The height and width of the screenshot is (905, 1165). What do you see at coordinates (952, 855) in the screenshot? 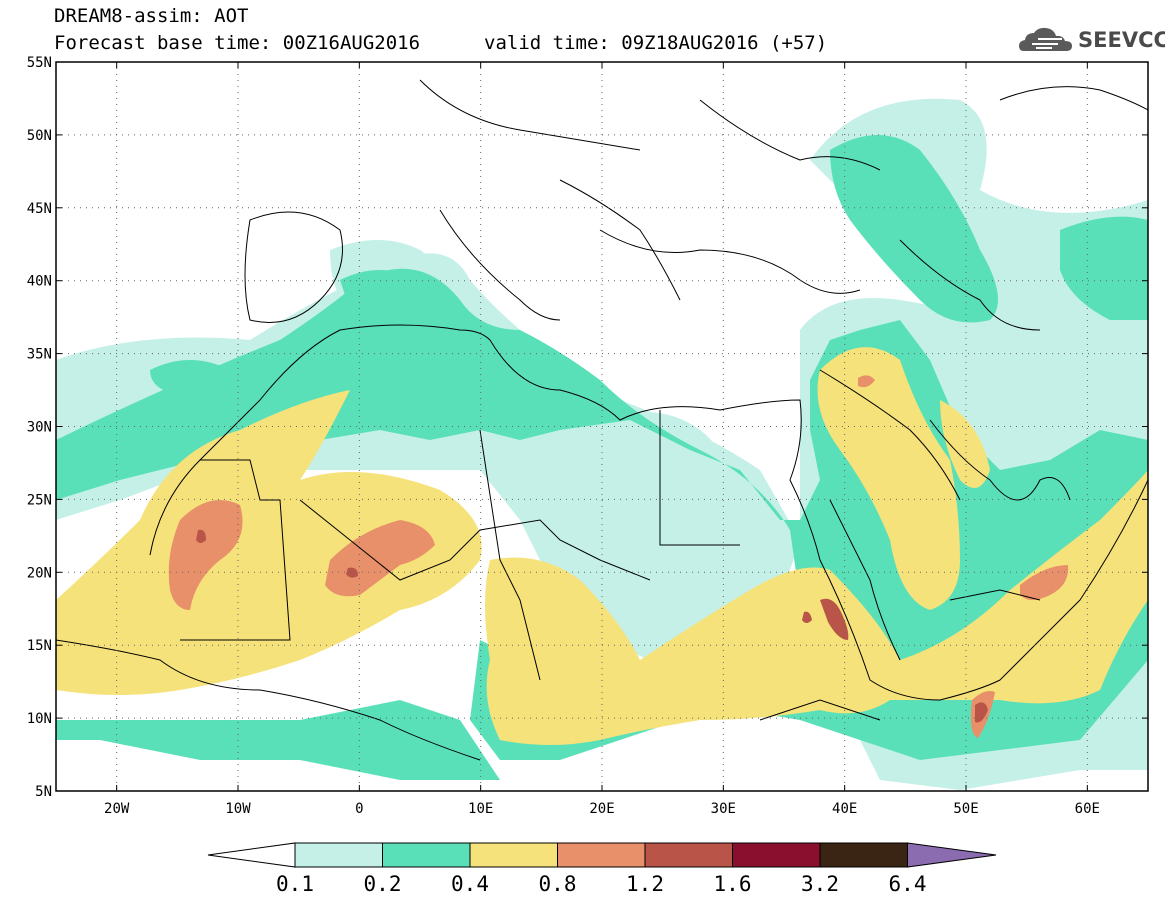
I see `colorbar-right-extension` at bounding box center [952, 855].